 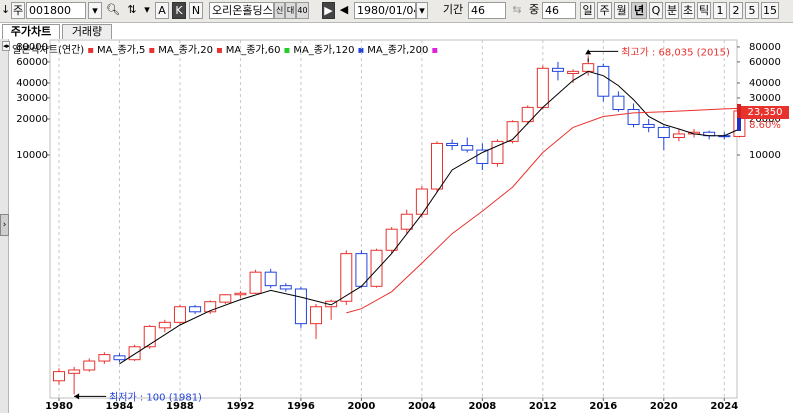 What do you see at coordinates (621, 10) in the screenshot?
I see `period-month: 월` at bounding box center [621, 10].